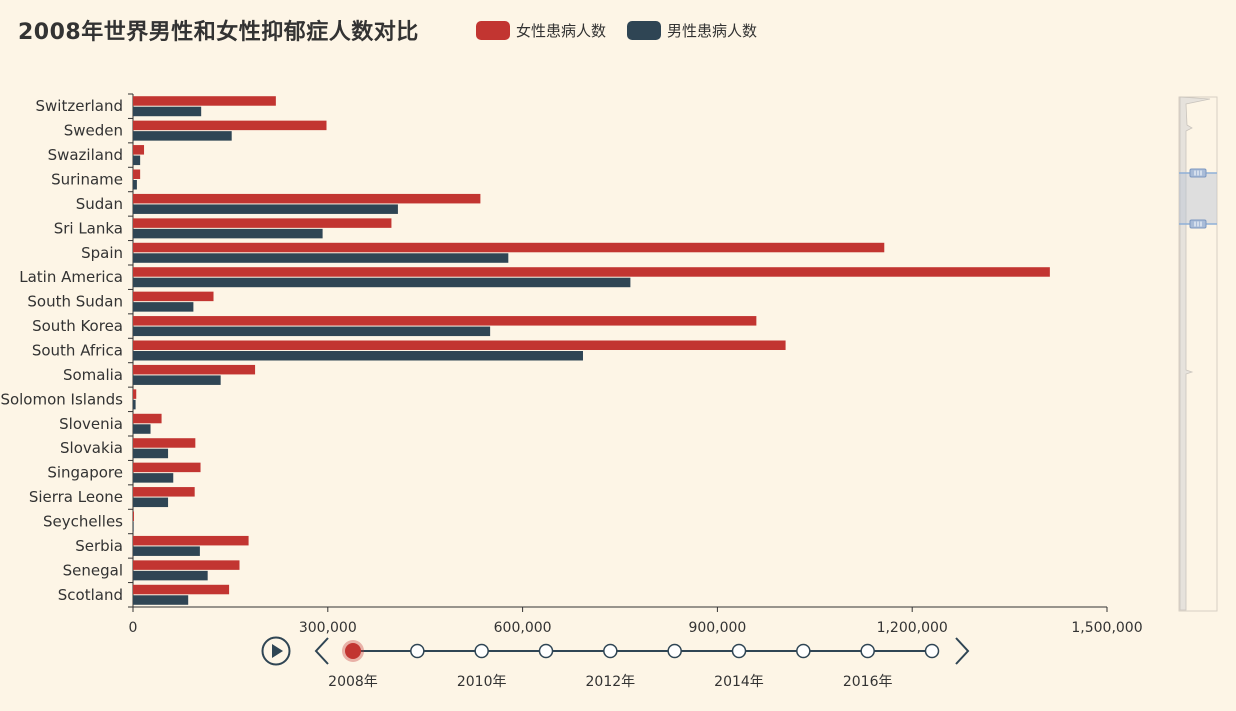  What do you see at coordinates (739, 682) in the screenshot?
I see `timeline-label: 2014年` at bounding box center [739, 682].